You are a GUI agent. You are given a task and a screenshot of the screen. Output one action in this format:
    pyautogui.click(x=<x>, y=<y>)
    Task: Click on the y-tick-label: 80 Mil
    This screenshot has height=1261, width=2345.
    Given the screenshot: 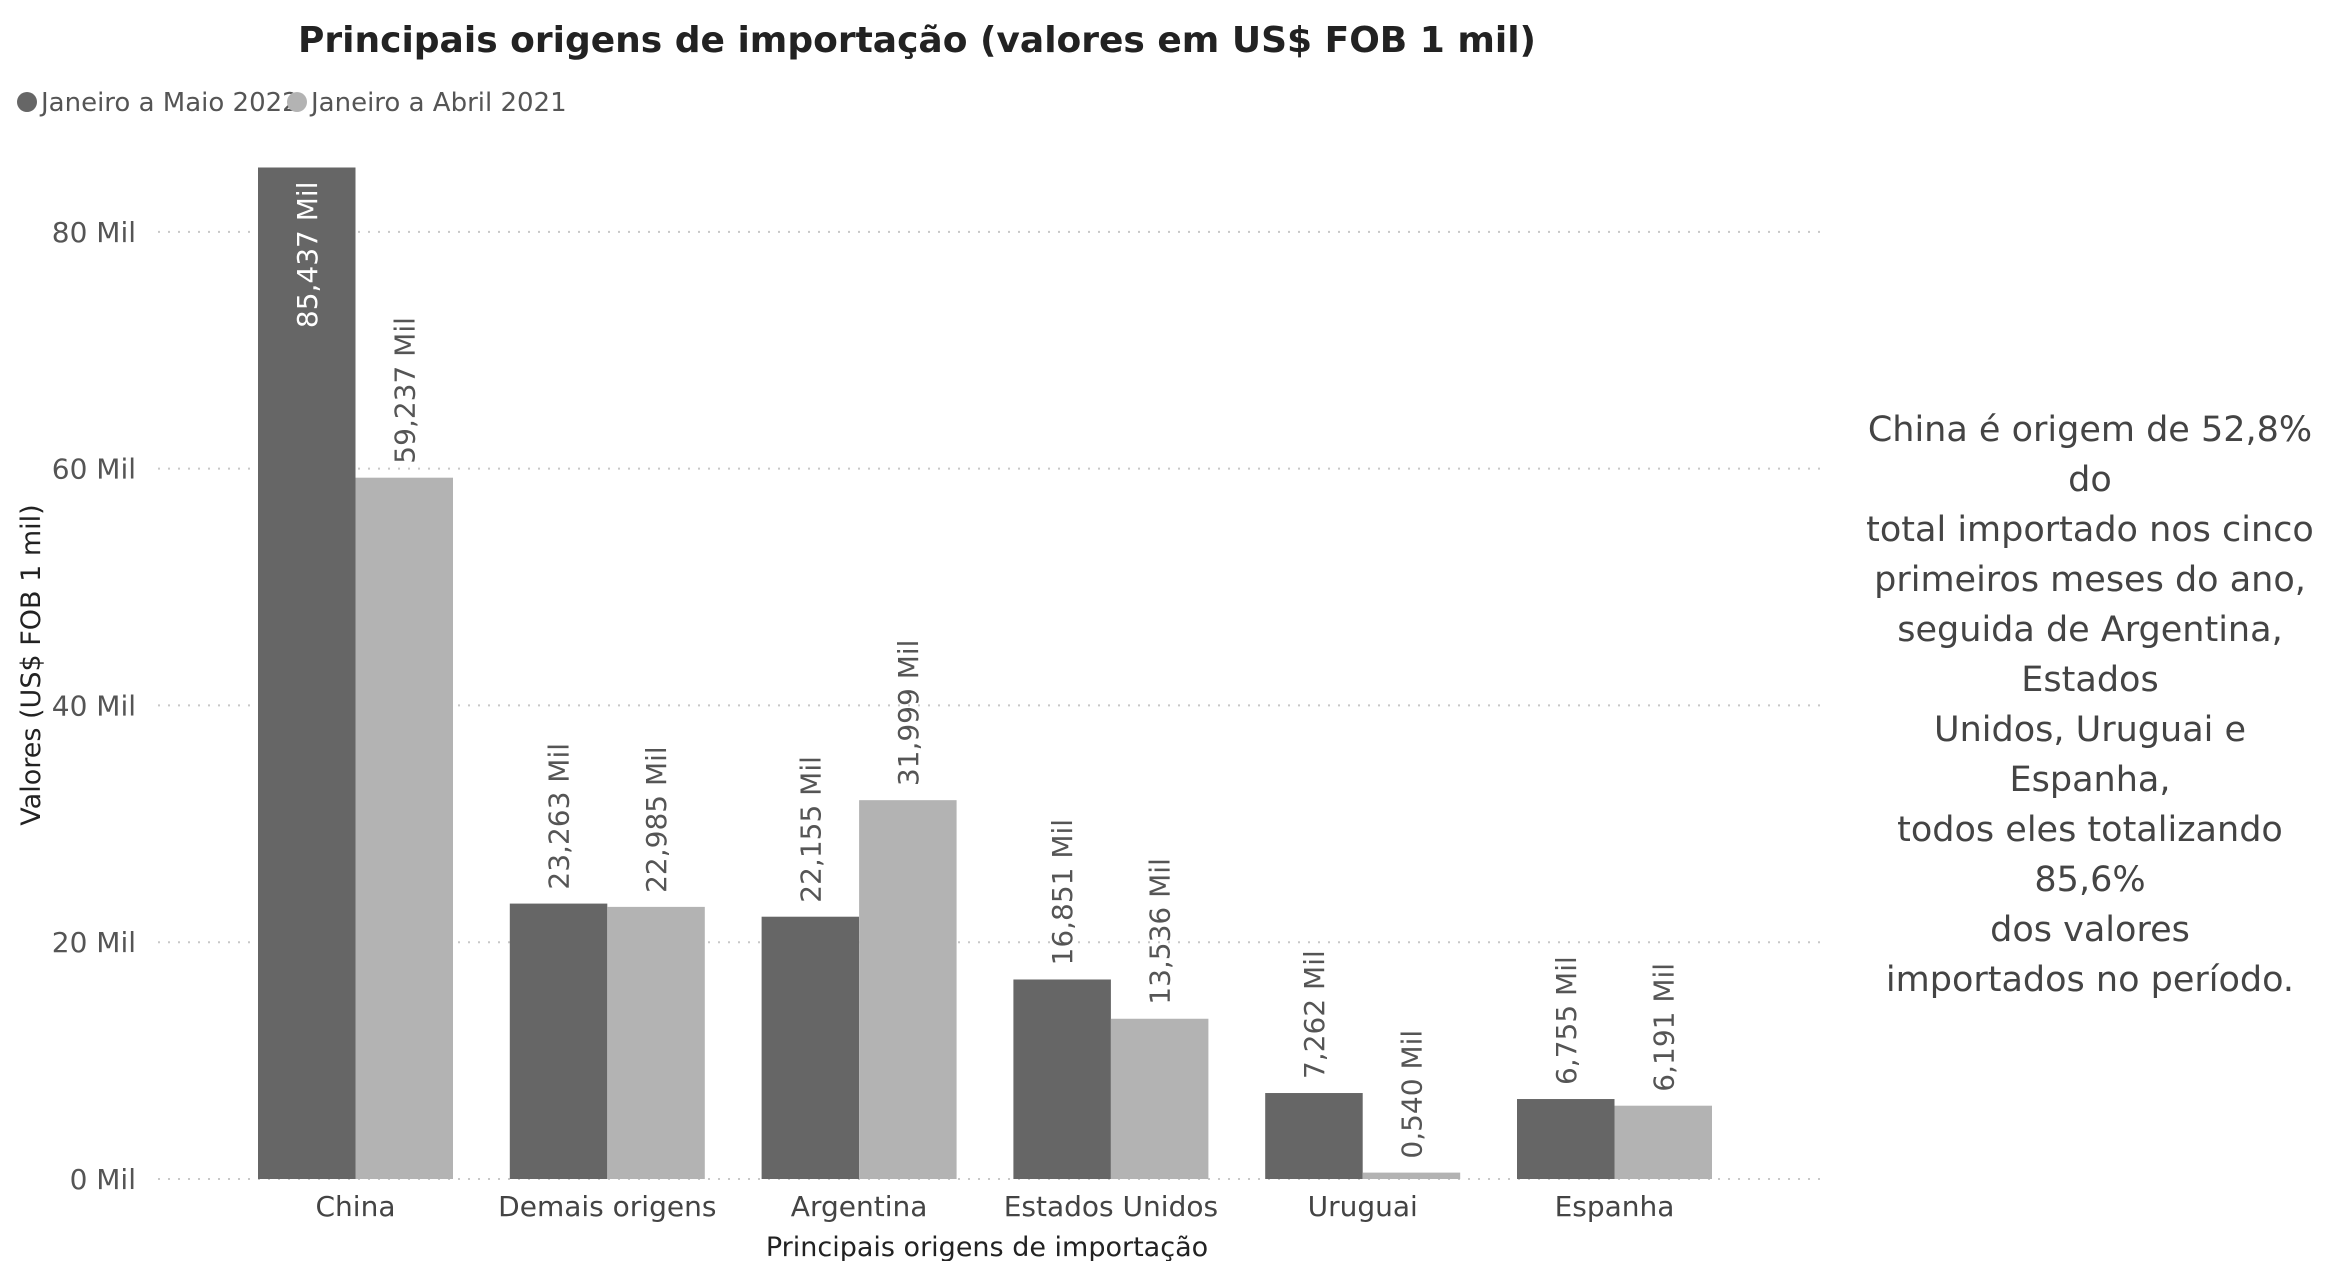 What is the action you would take?
    pyautogui.click(x=94, y=232)
    